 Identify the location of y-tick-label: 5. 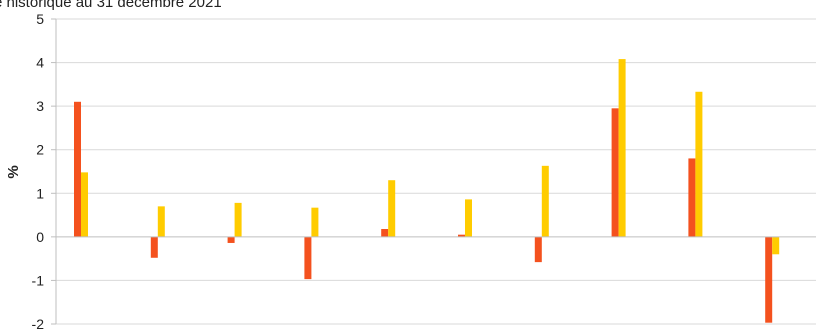
(40, 19).